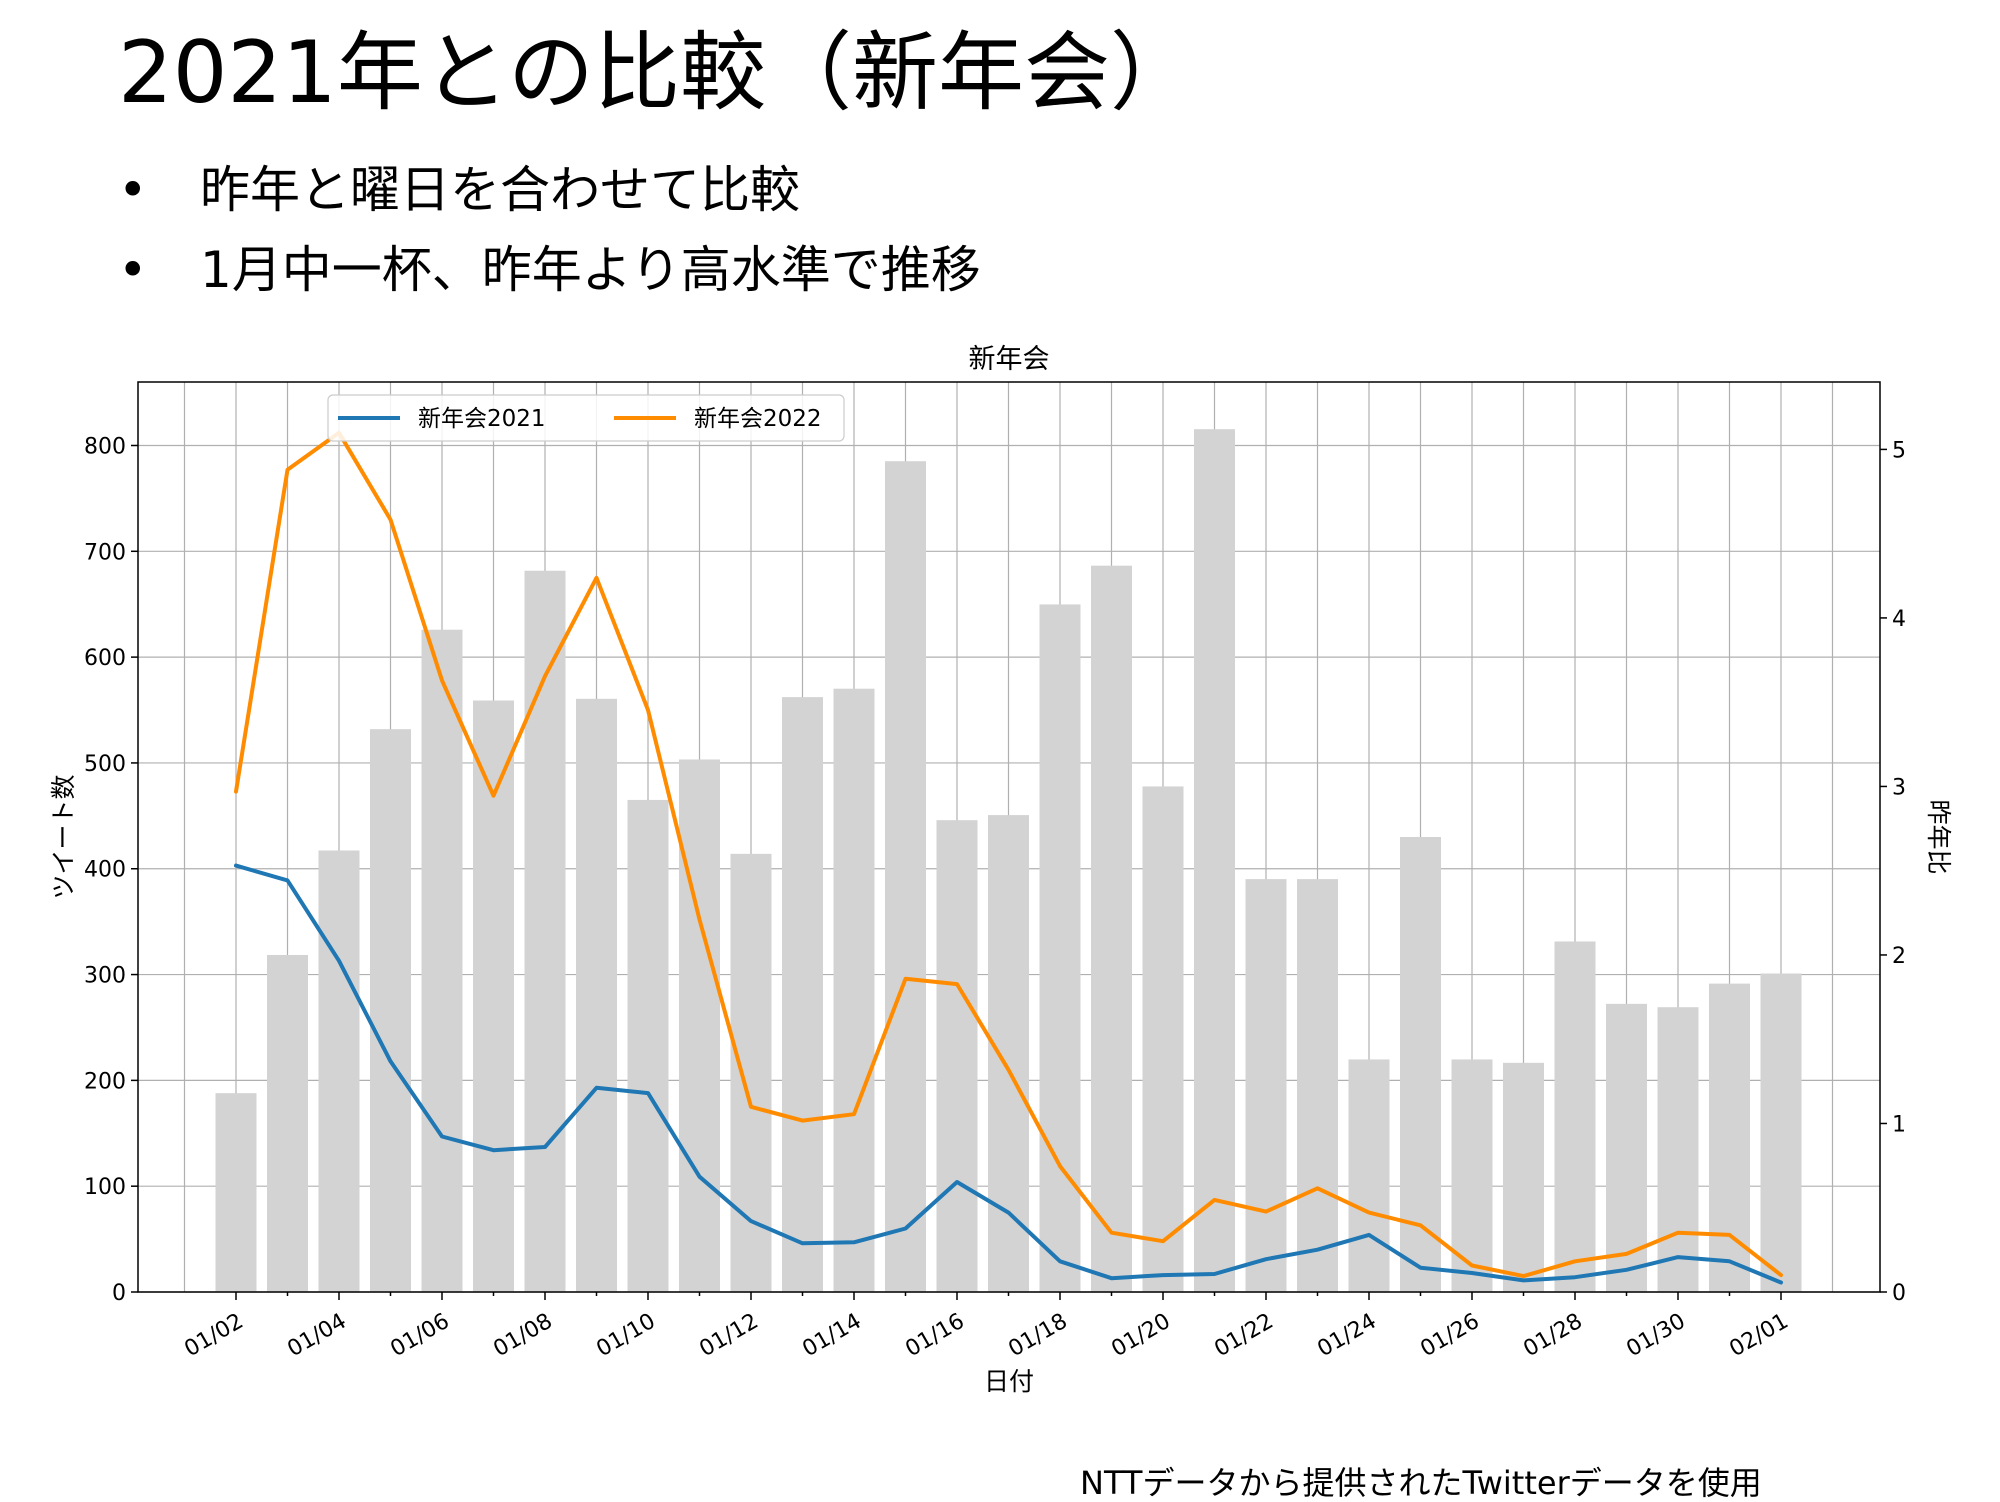  Describe the element at coordinates (728, 1335) in the screenshot. I see `x-tick-label: 01/12` at that location.